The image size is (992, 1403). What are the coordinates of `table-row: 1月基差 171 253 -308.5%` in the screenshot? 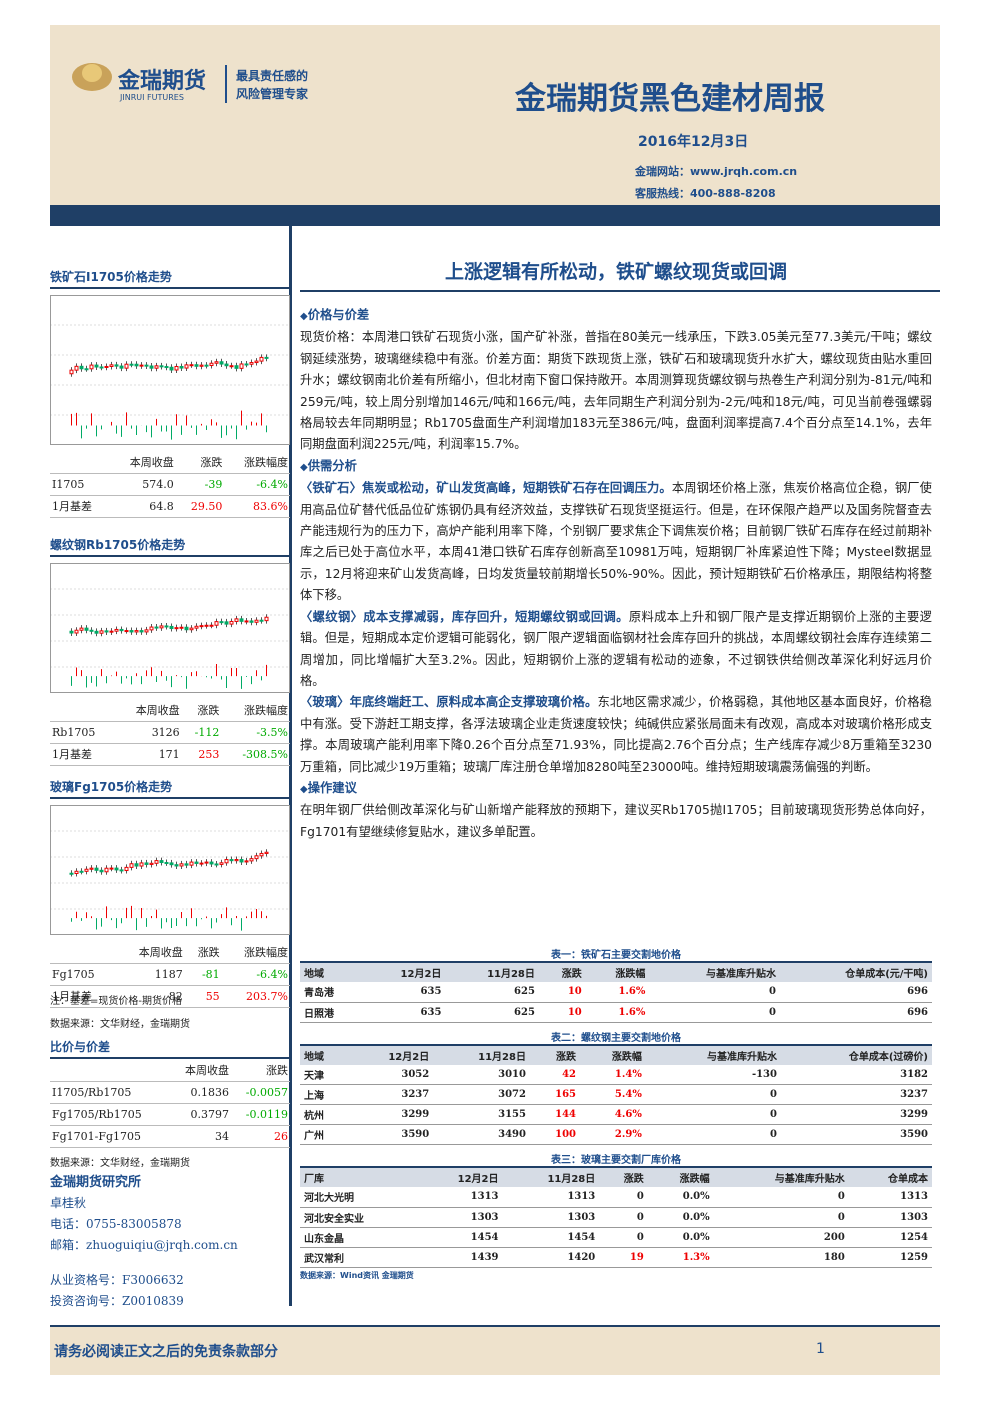 It's located at (170, 754).